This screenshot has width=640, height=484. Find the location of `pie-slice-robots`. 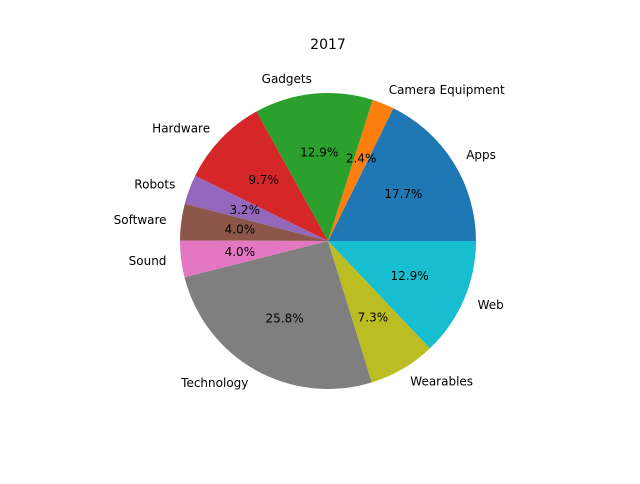

pie-slice-robots is located at coordinates (256, 208).